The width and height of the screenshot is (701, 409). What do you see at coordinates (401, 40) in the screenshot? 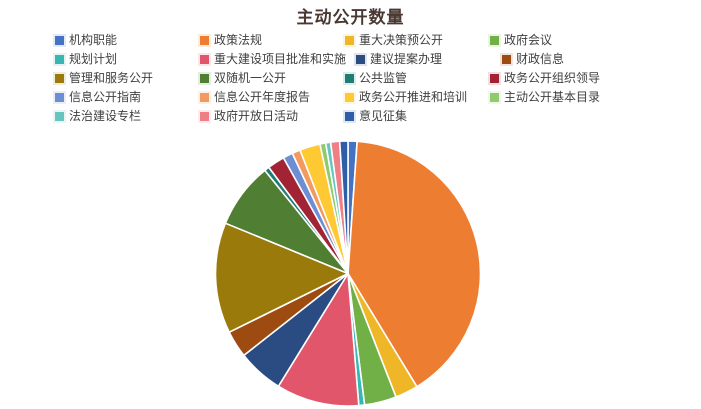
I see `legend-label: 重大决策预公开` at bounding box center [401, 40].